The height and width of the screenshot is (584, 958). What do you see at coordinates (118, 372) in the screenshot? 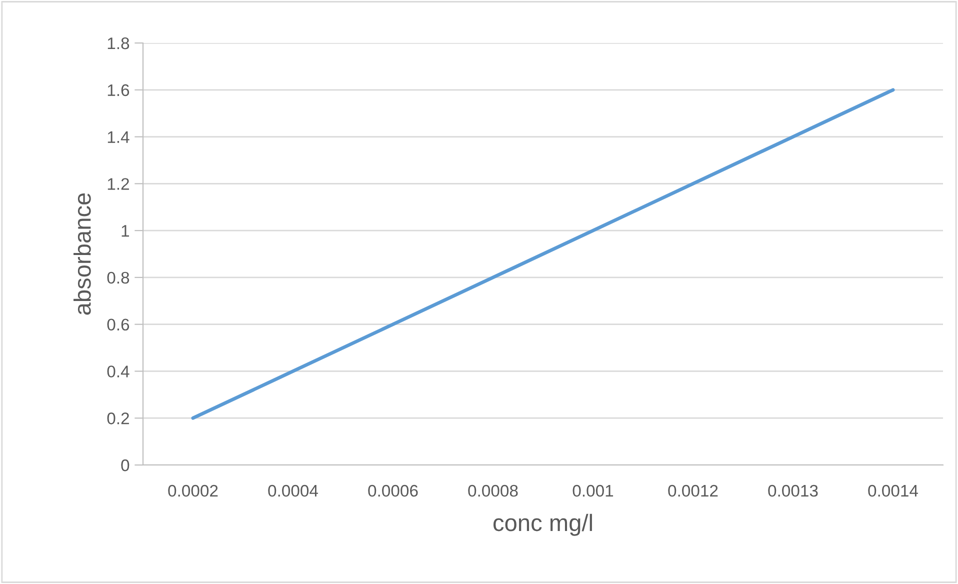
I see `y-tick-label: 0.4` at bounding box center [118, 372].